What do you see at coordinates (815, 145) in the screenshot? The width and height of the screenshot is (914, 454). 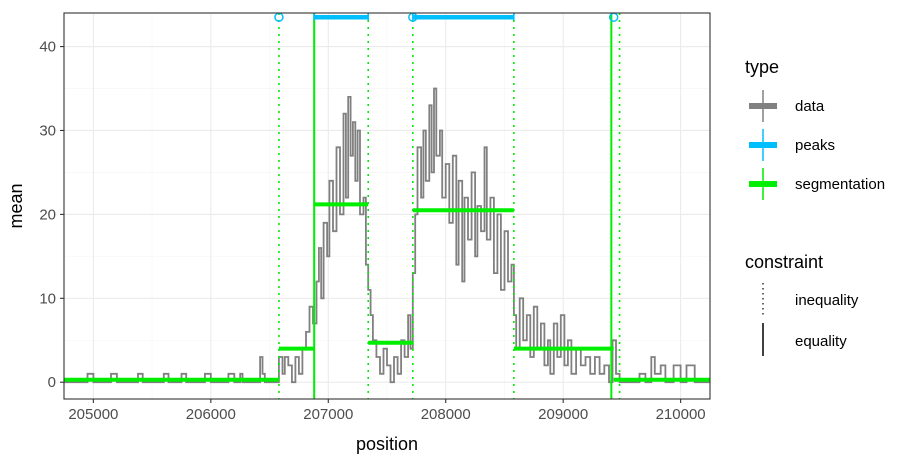 I see `legend-label-peaks: peaks` at bounding box center [815, 145].